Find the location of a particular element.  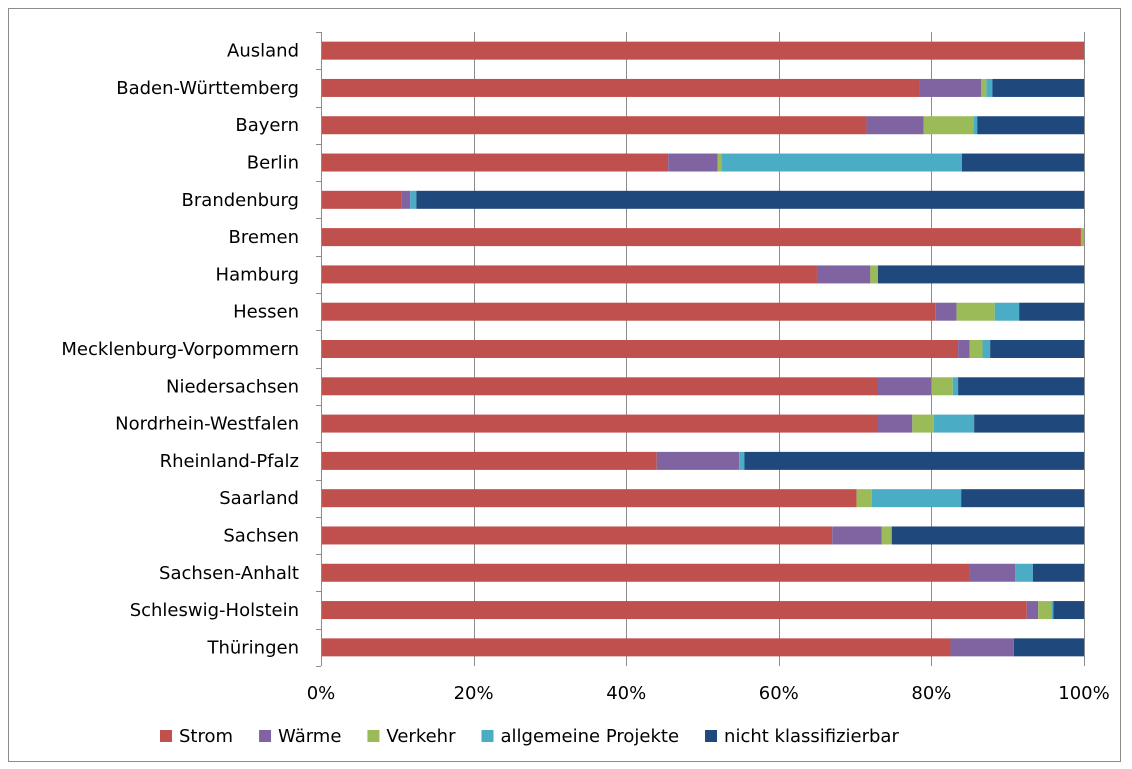

bar-hessen-nicht-klassifizierbar is located at coordinates (1051, 311).